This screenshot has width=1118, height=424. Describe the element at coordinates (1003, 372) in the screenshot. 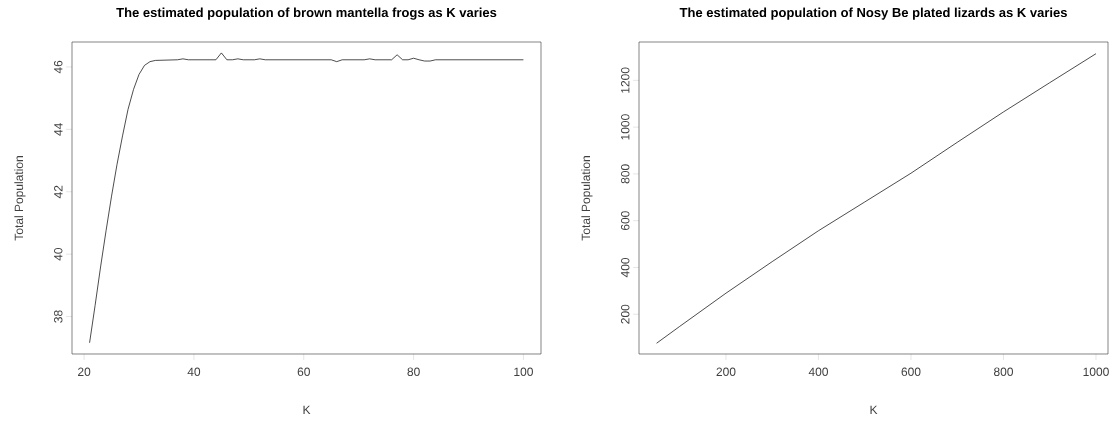

I see `x-tick-label: 800` at that location.